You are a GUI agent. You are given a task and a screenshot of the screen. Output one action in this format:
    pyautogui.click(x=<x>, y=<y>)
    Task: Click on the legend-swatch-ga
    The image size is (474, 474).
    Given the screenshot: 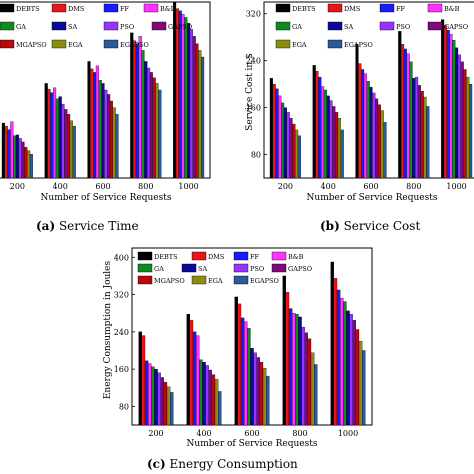 What is the action you would take?
    pyautogui.click(x=145, y=268)
    